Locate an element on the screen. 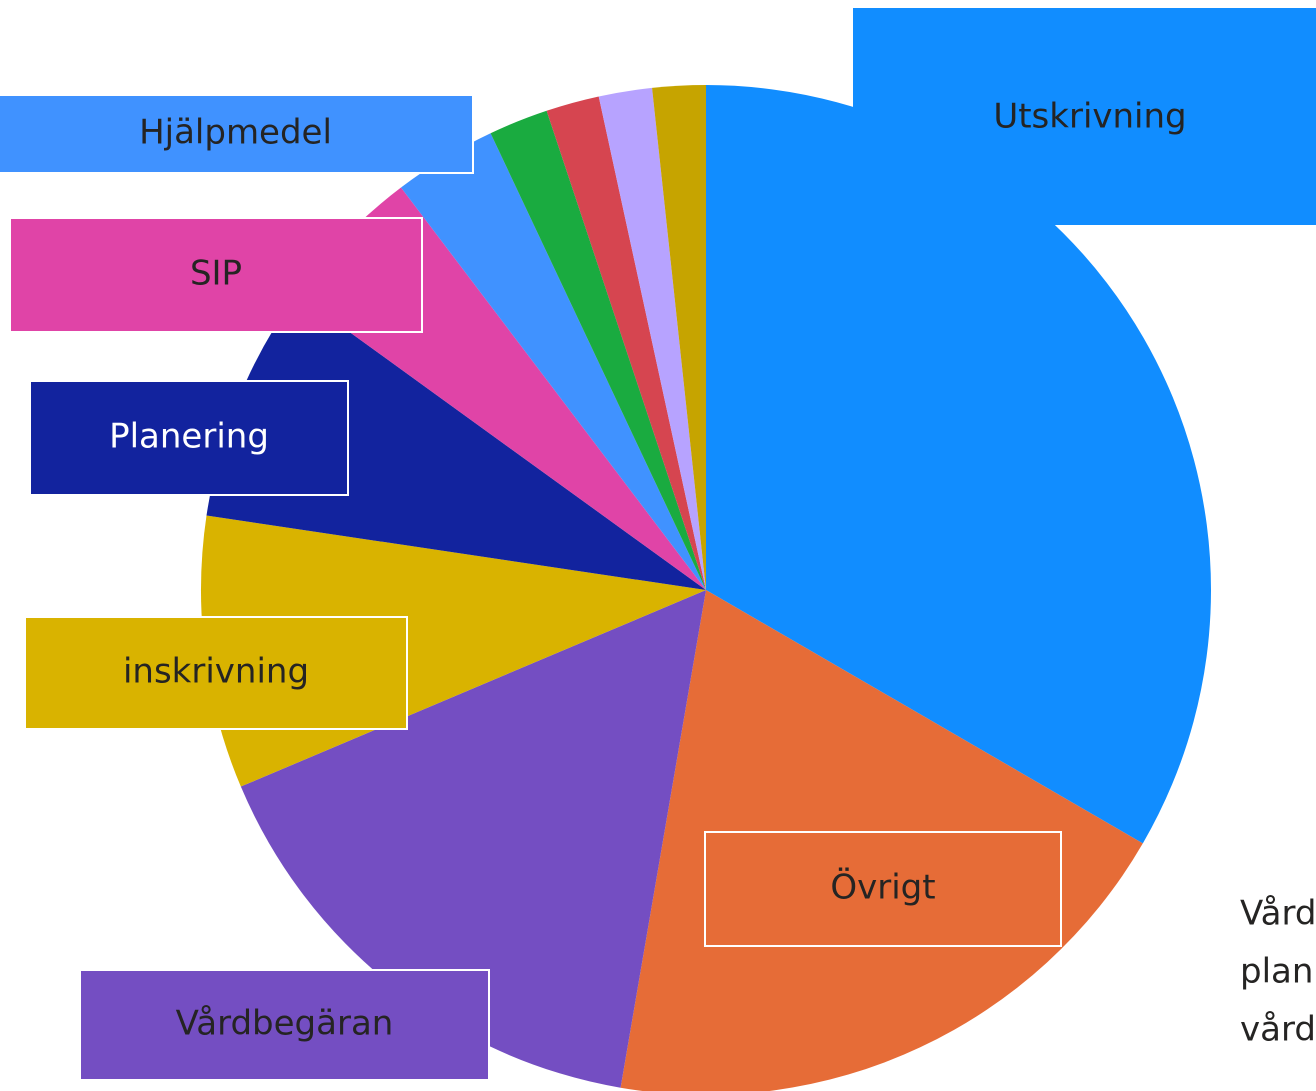  slice-label: Hjälpmedel is located at coordinates (235, 133).